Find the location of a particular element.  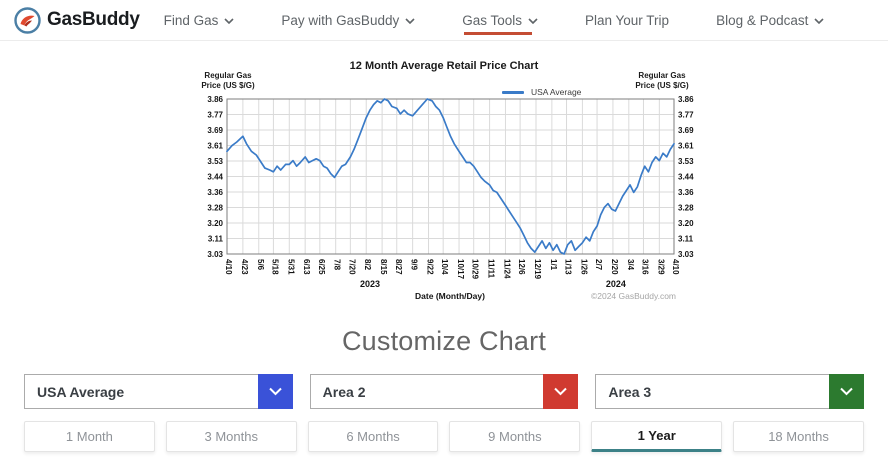

area-selector-2: Area 2 is located at coordinates (444, 391).